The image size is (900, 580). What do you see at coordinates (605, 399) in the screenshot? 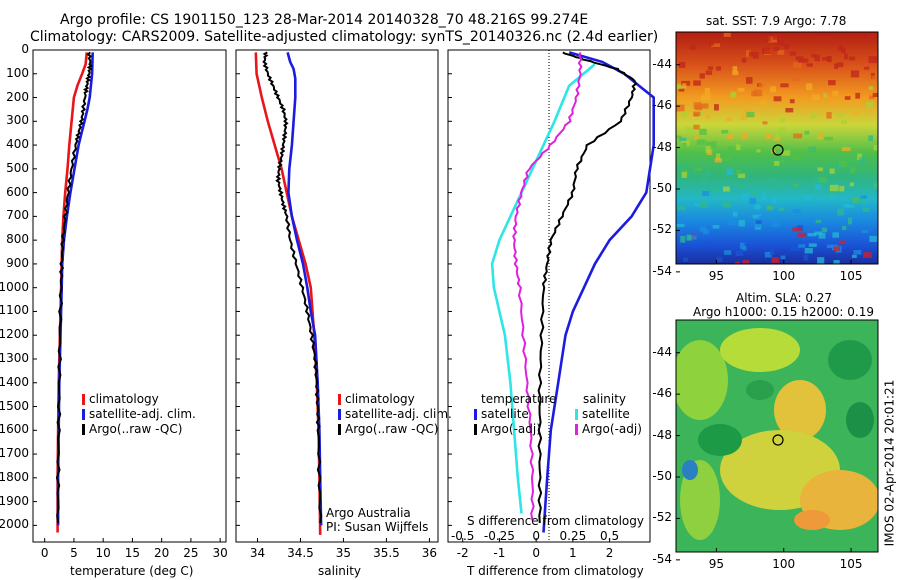
I see `legend-title-salinity: salinity` at bounding box center [605, 399].